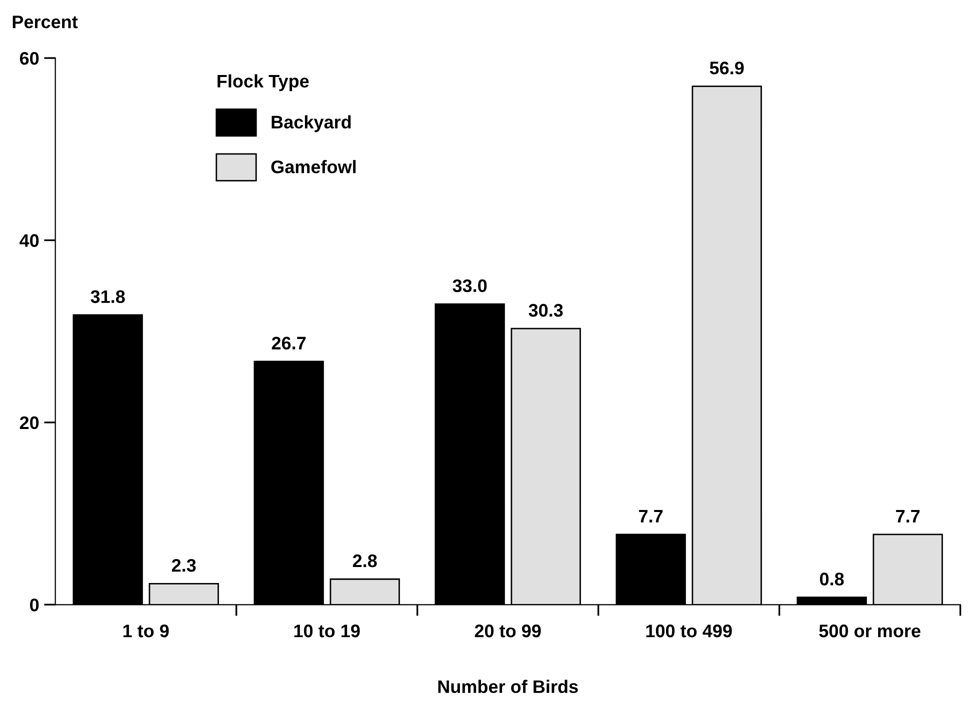 The height and width of the screenshot is (708, 971). I want to click on y-axis-title: Percent, so click(45, 22).